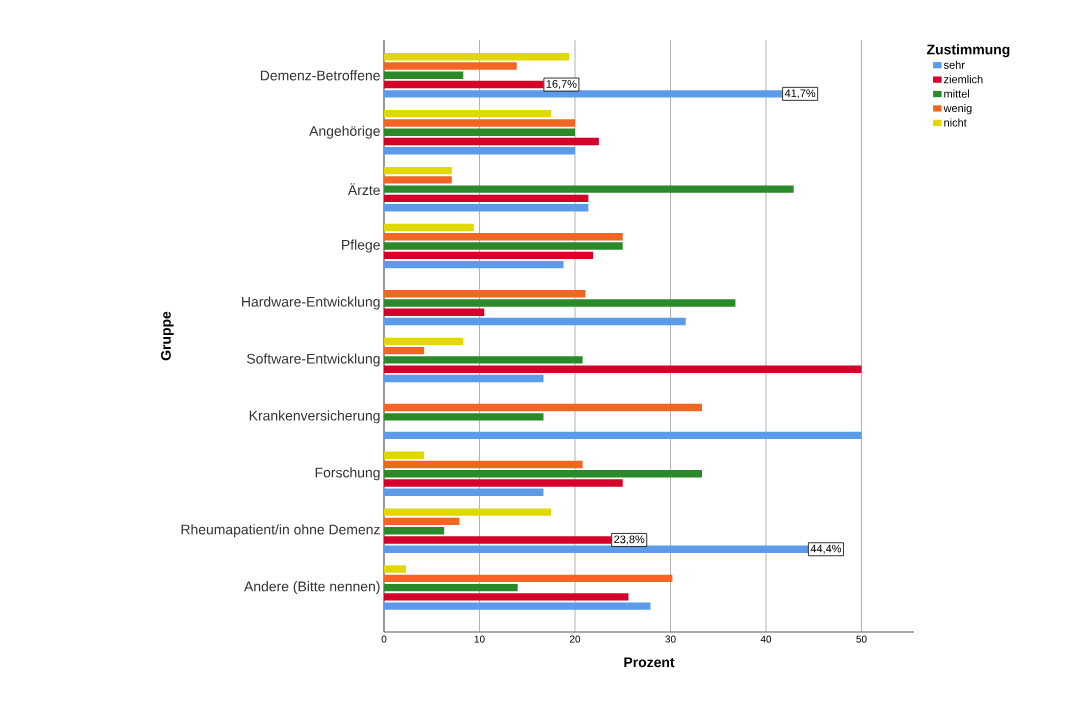 This screenshot has height=702, width=1066. What do you see at coordinates (313, 360) in the screenshot?
I see `y-tick-label: Software-Entwicklung` at bounding box center [313, 360].